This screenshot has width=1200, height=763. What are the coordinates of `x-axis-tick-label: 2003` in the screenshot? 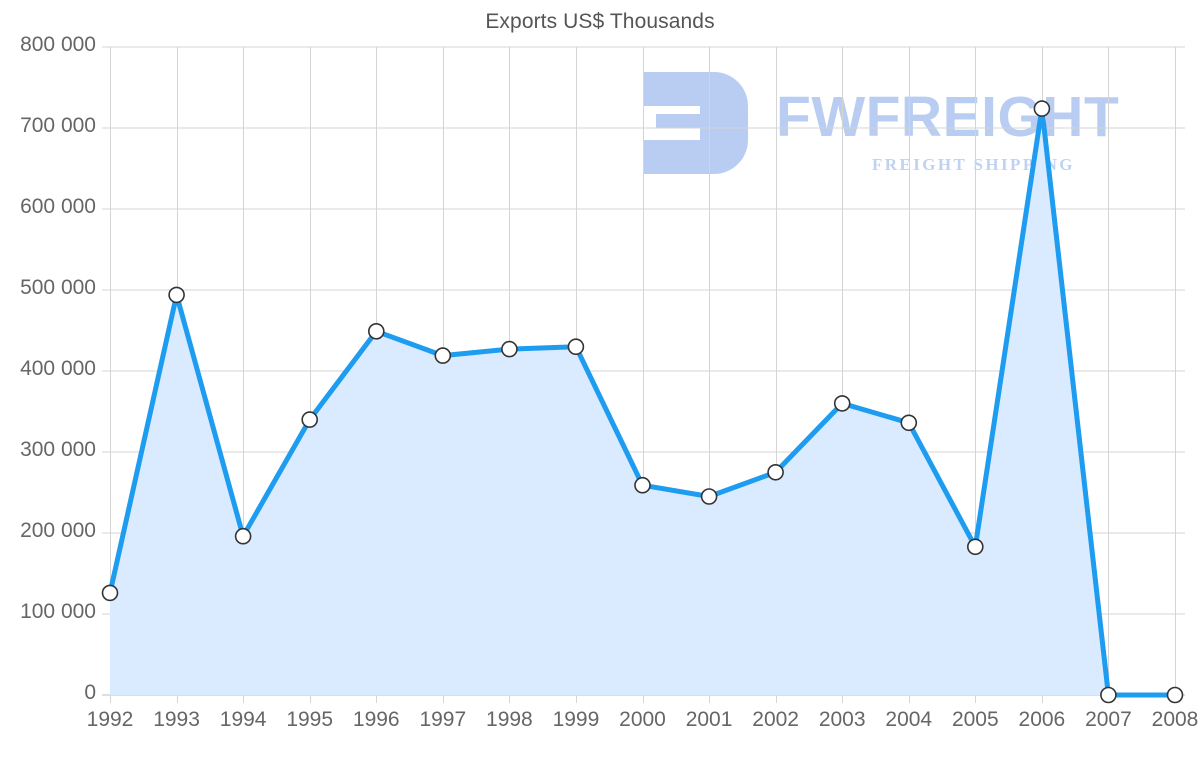 It's located at (842, 719).